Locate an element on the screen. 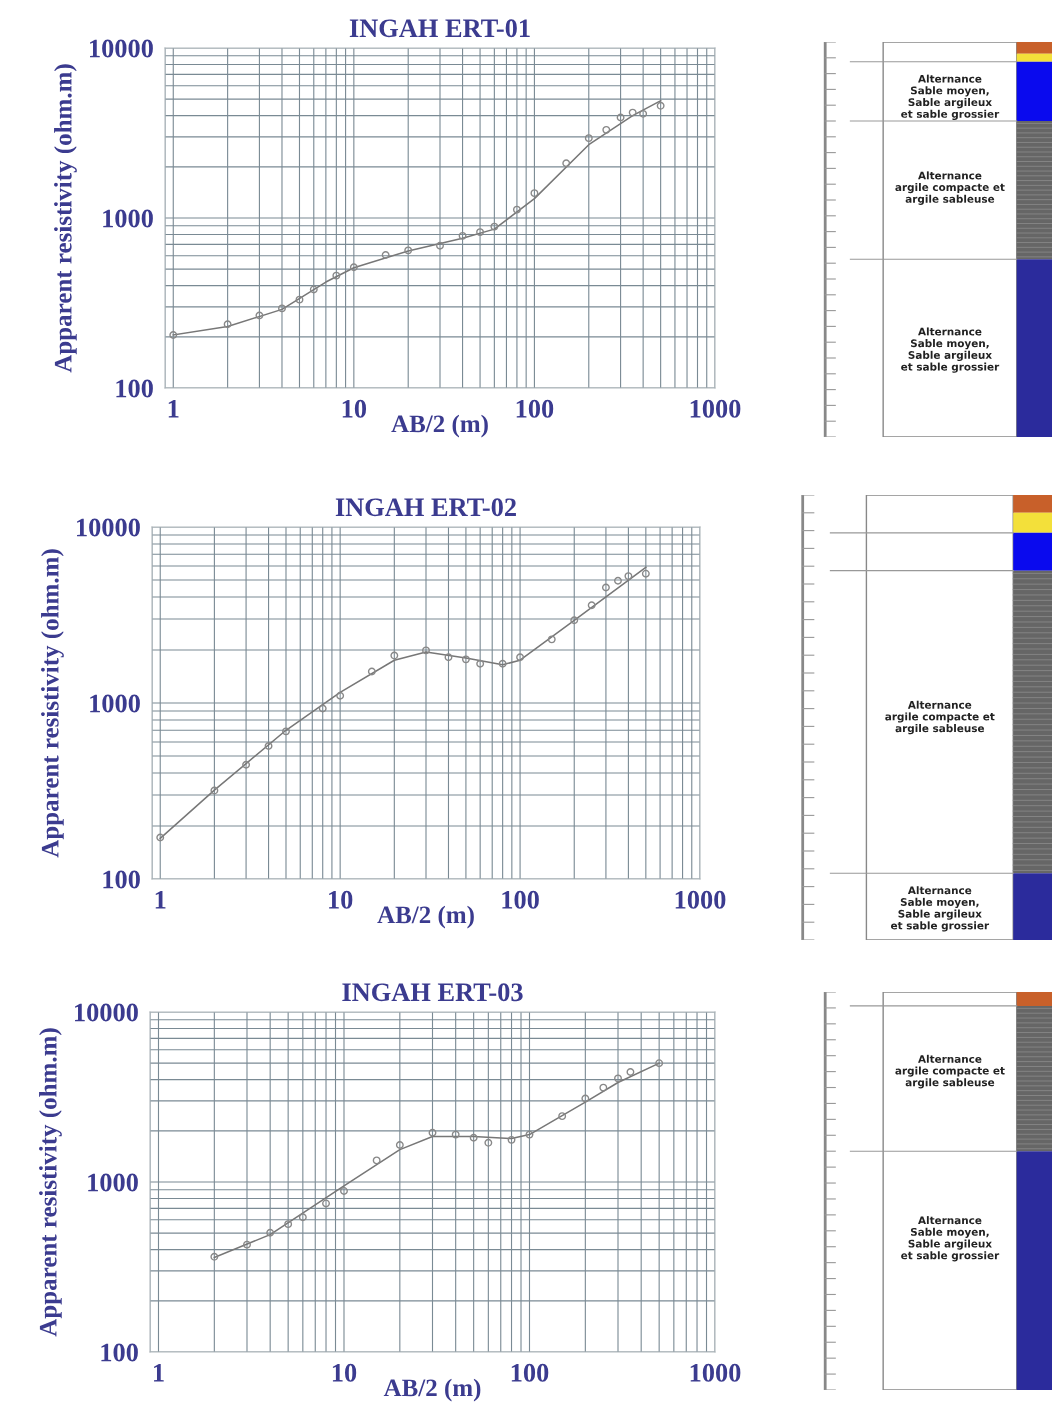 Image resolution: width=1052 pixels, height=1408 pixels. chart-title: INGAH ERT-03 is located at coordinates (432, 992).